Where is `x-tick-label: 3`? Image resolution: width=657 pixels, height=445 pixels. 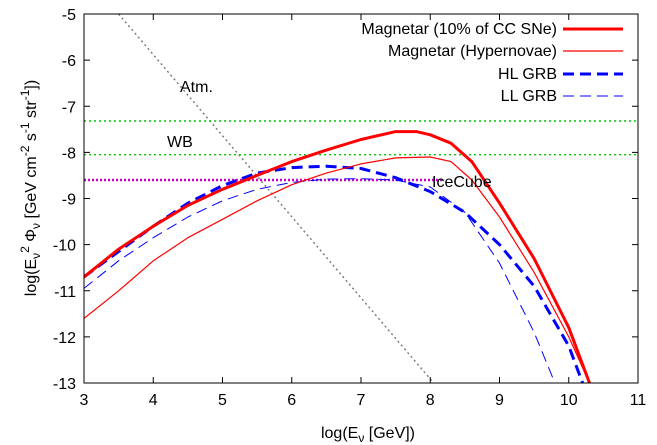 x-tick-label: 3 is located at coordinates (84, 400).